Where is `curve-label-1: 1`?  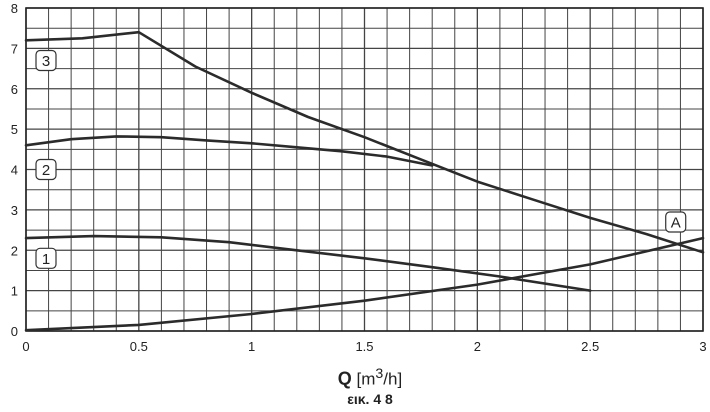 curve-label-1: 1 is located at coordinates (46, 259).